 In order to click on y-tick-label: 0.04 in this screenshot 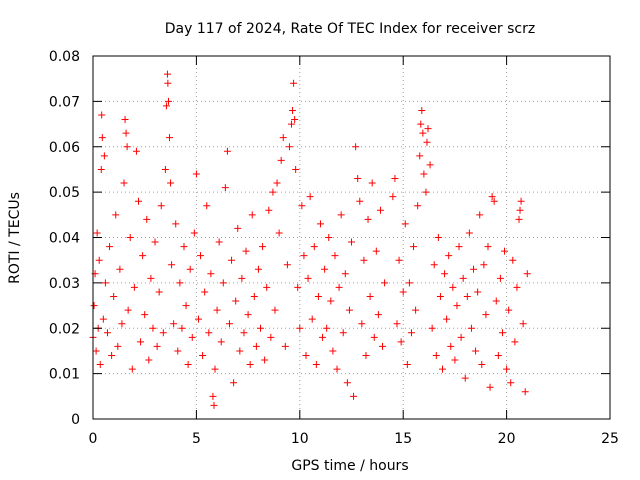, I will do `click(64, 239)`.